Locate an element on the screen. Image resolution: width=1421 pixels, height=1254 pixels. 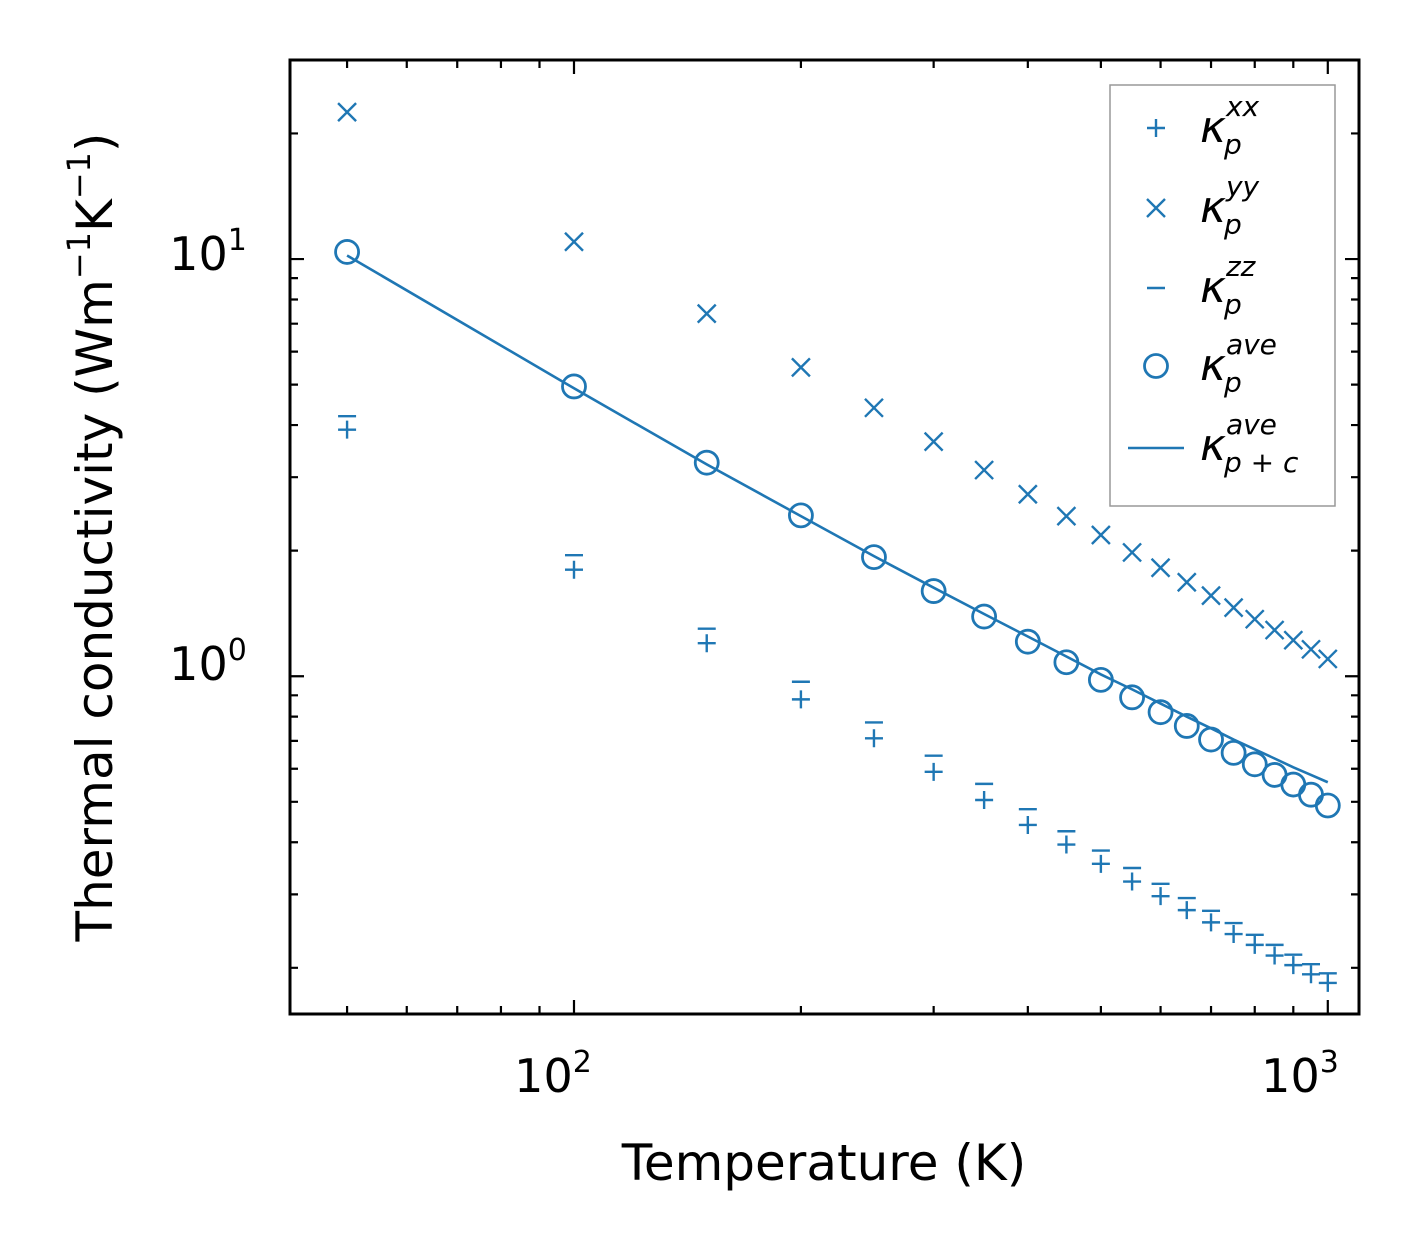
legend-label-kappa_p_xx: κxx p is located at coordinates (1230, 125).